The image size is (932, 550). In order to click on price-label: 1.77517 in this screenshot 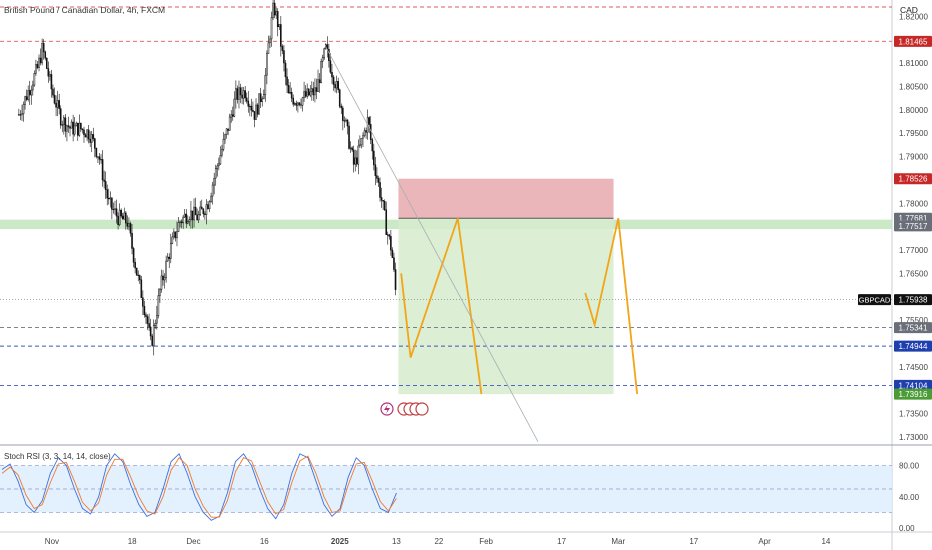, I will do `click(913, 226)`.